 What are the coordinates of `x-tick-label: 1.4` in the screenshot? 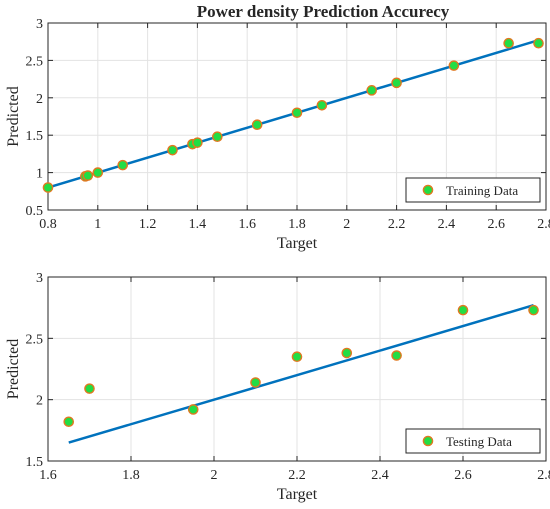 It's located at (198, 224).